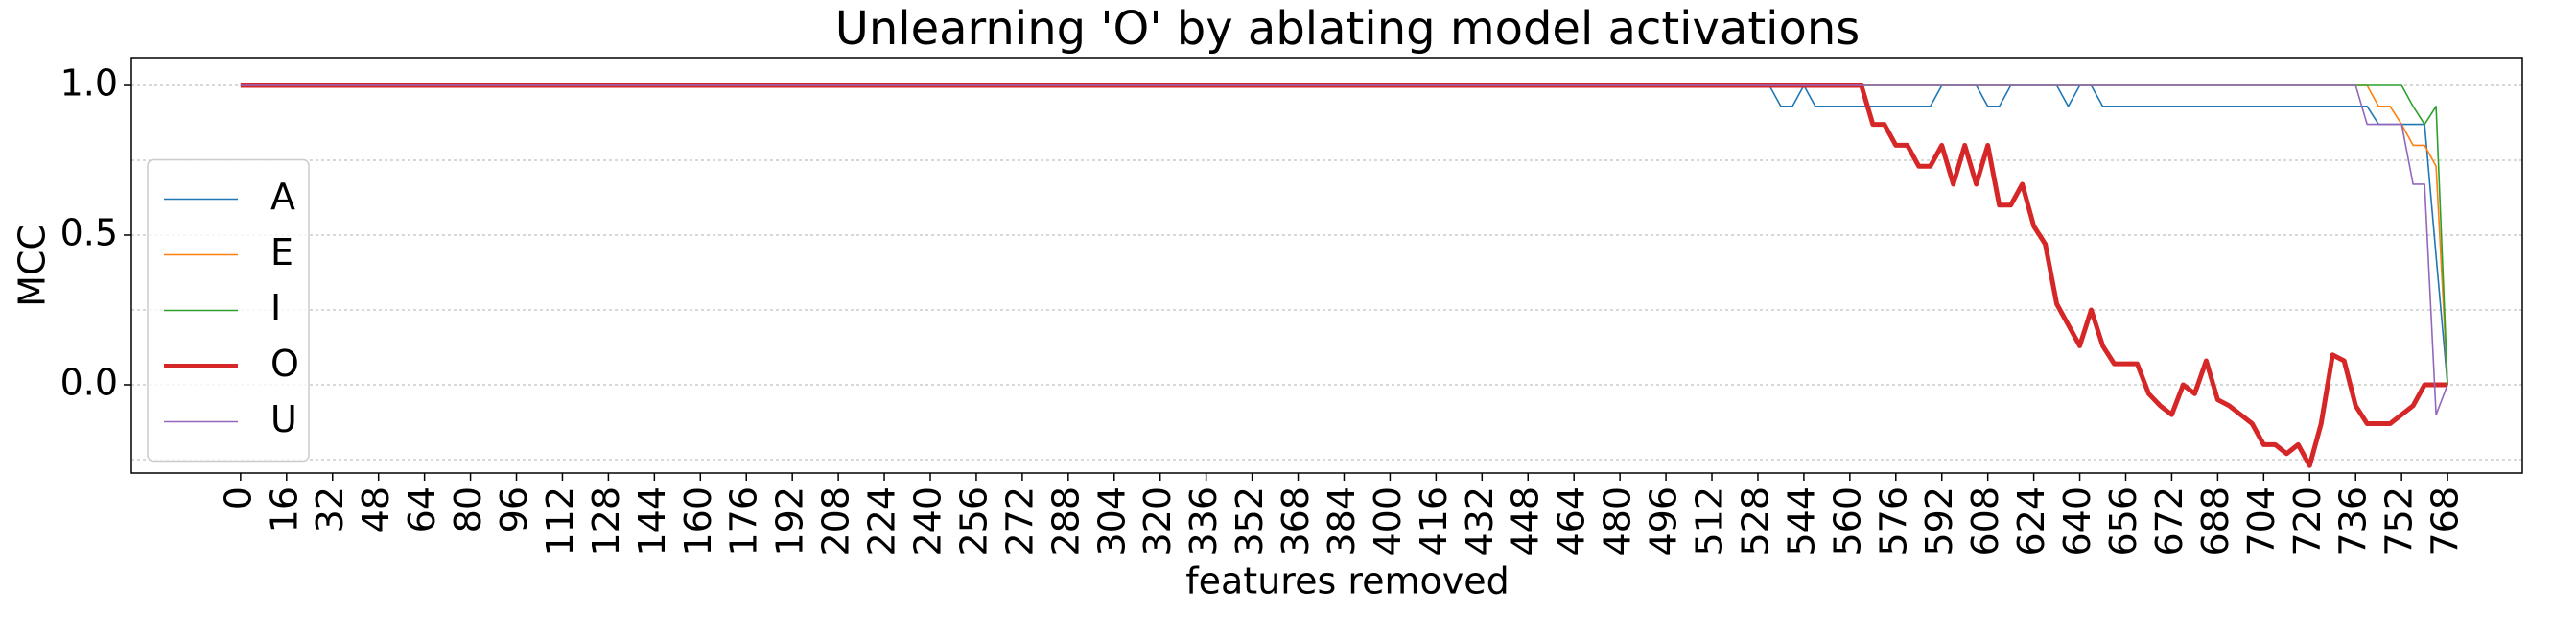  Describe the element at coordinates (1019, 521) in the screenshot. I see `x-tick-label: 272` at that location.